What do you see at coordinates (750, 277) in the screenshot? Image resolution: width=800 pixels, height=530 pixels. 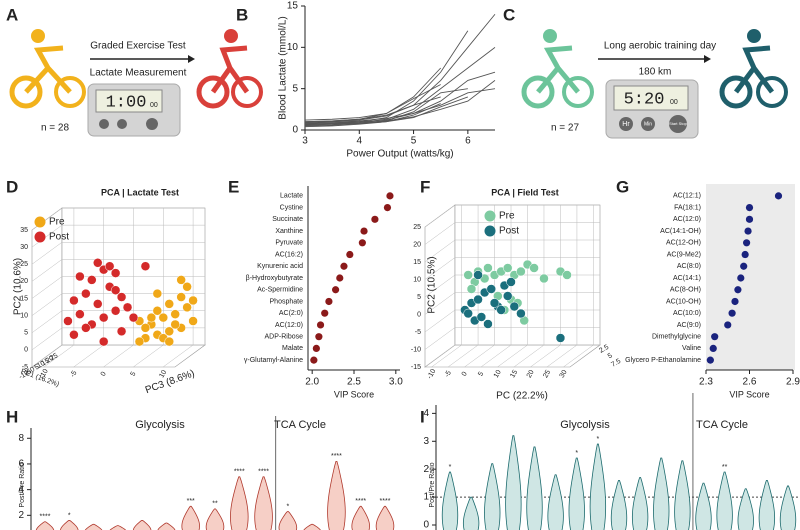 I see `plot-background` at bounding box center [750, 277].